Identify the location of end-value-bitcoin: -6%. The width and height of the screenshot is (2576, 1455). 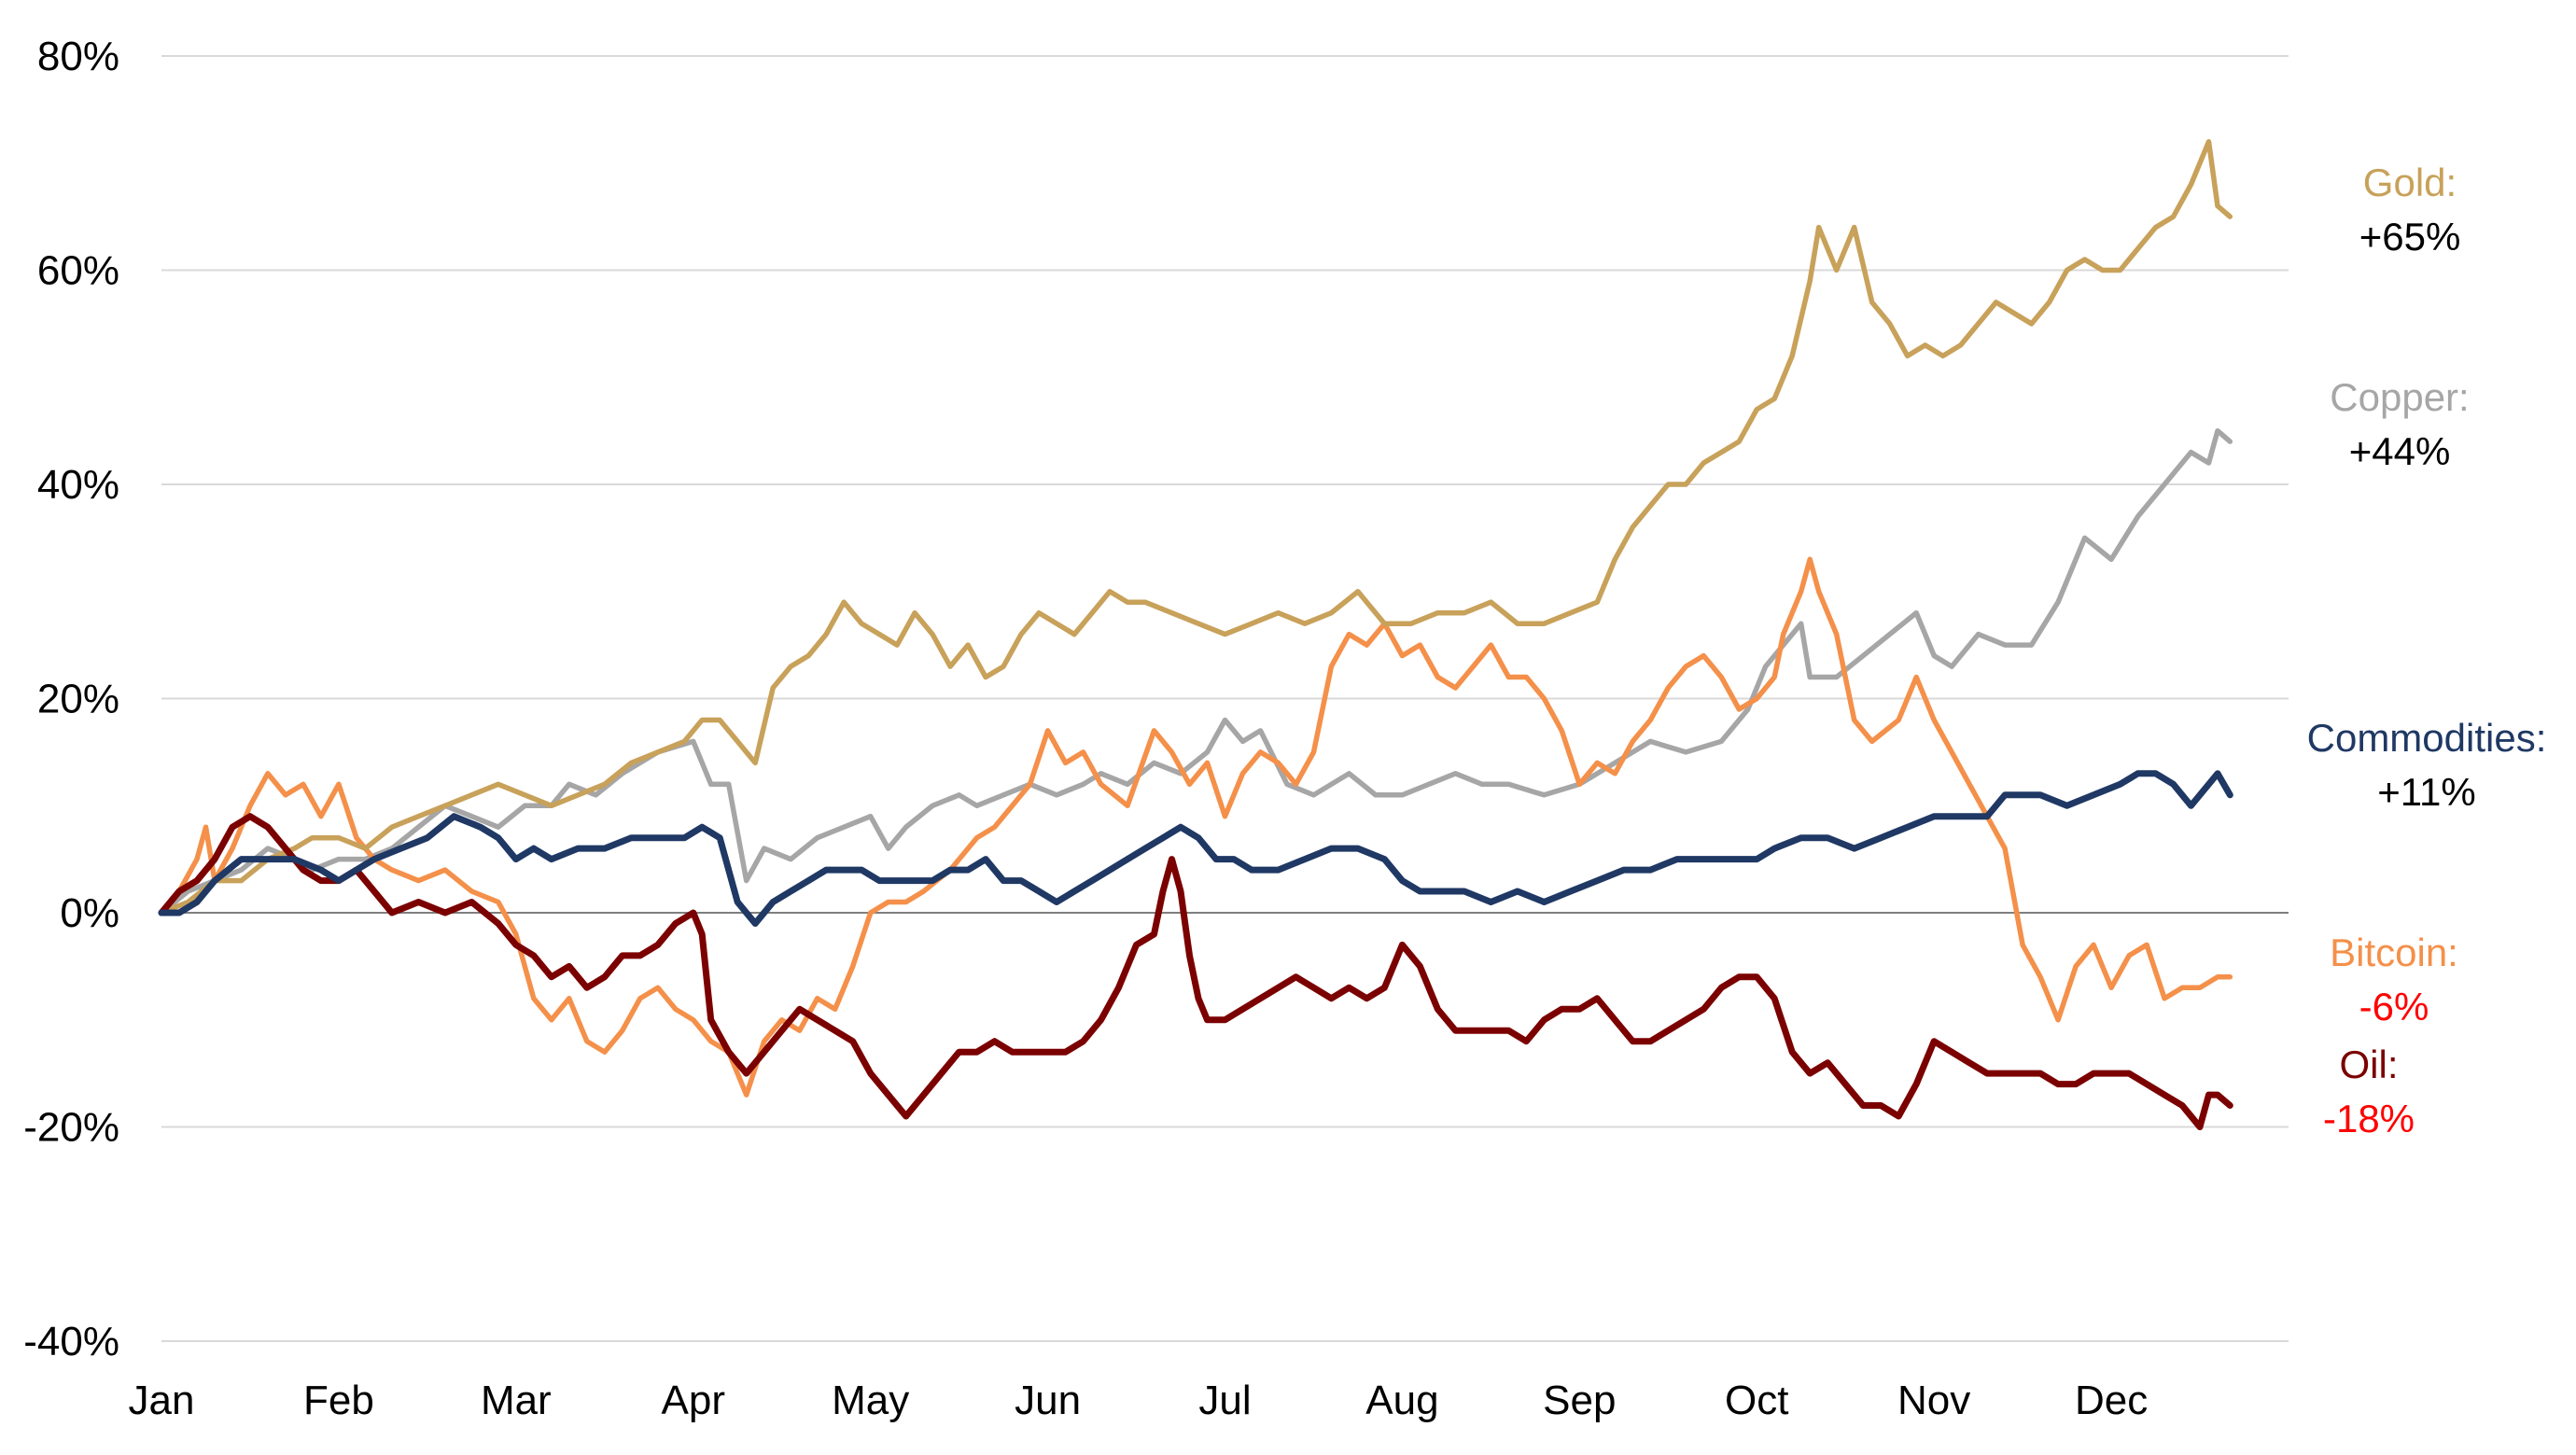
(2394, 1007).